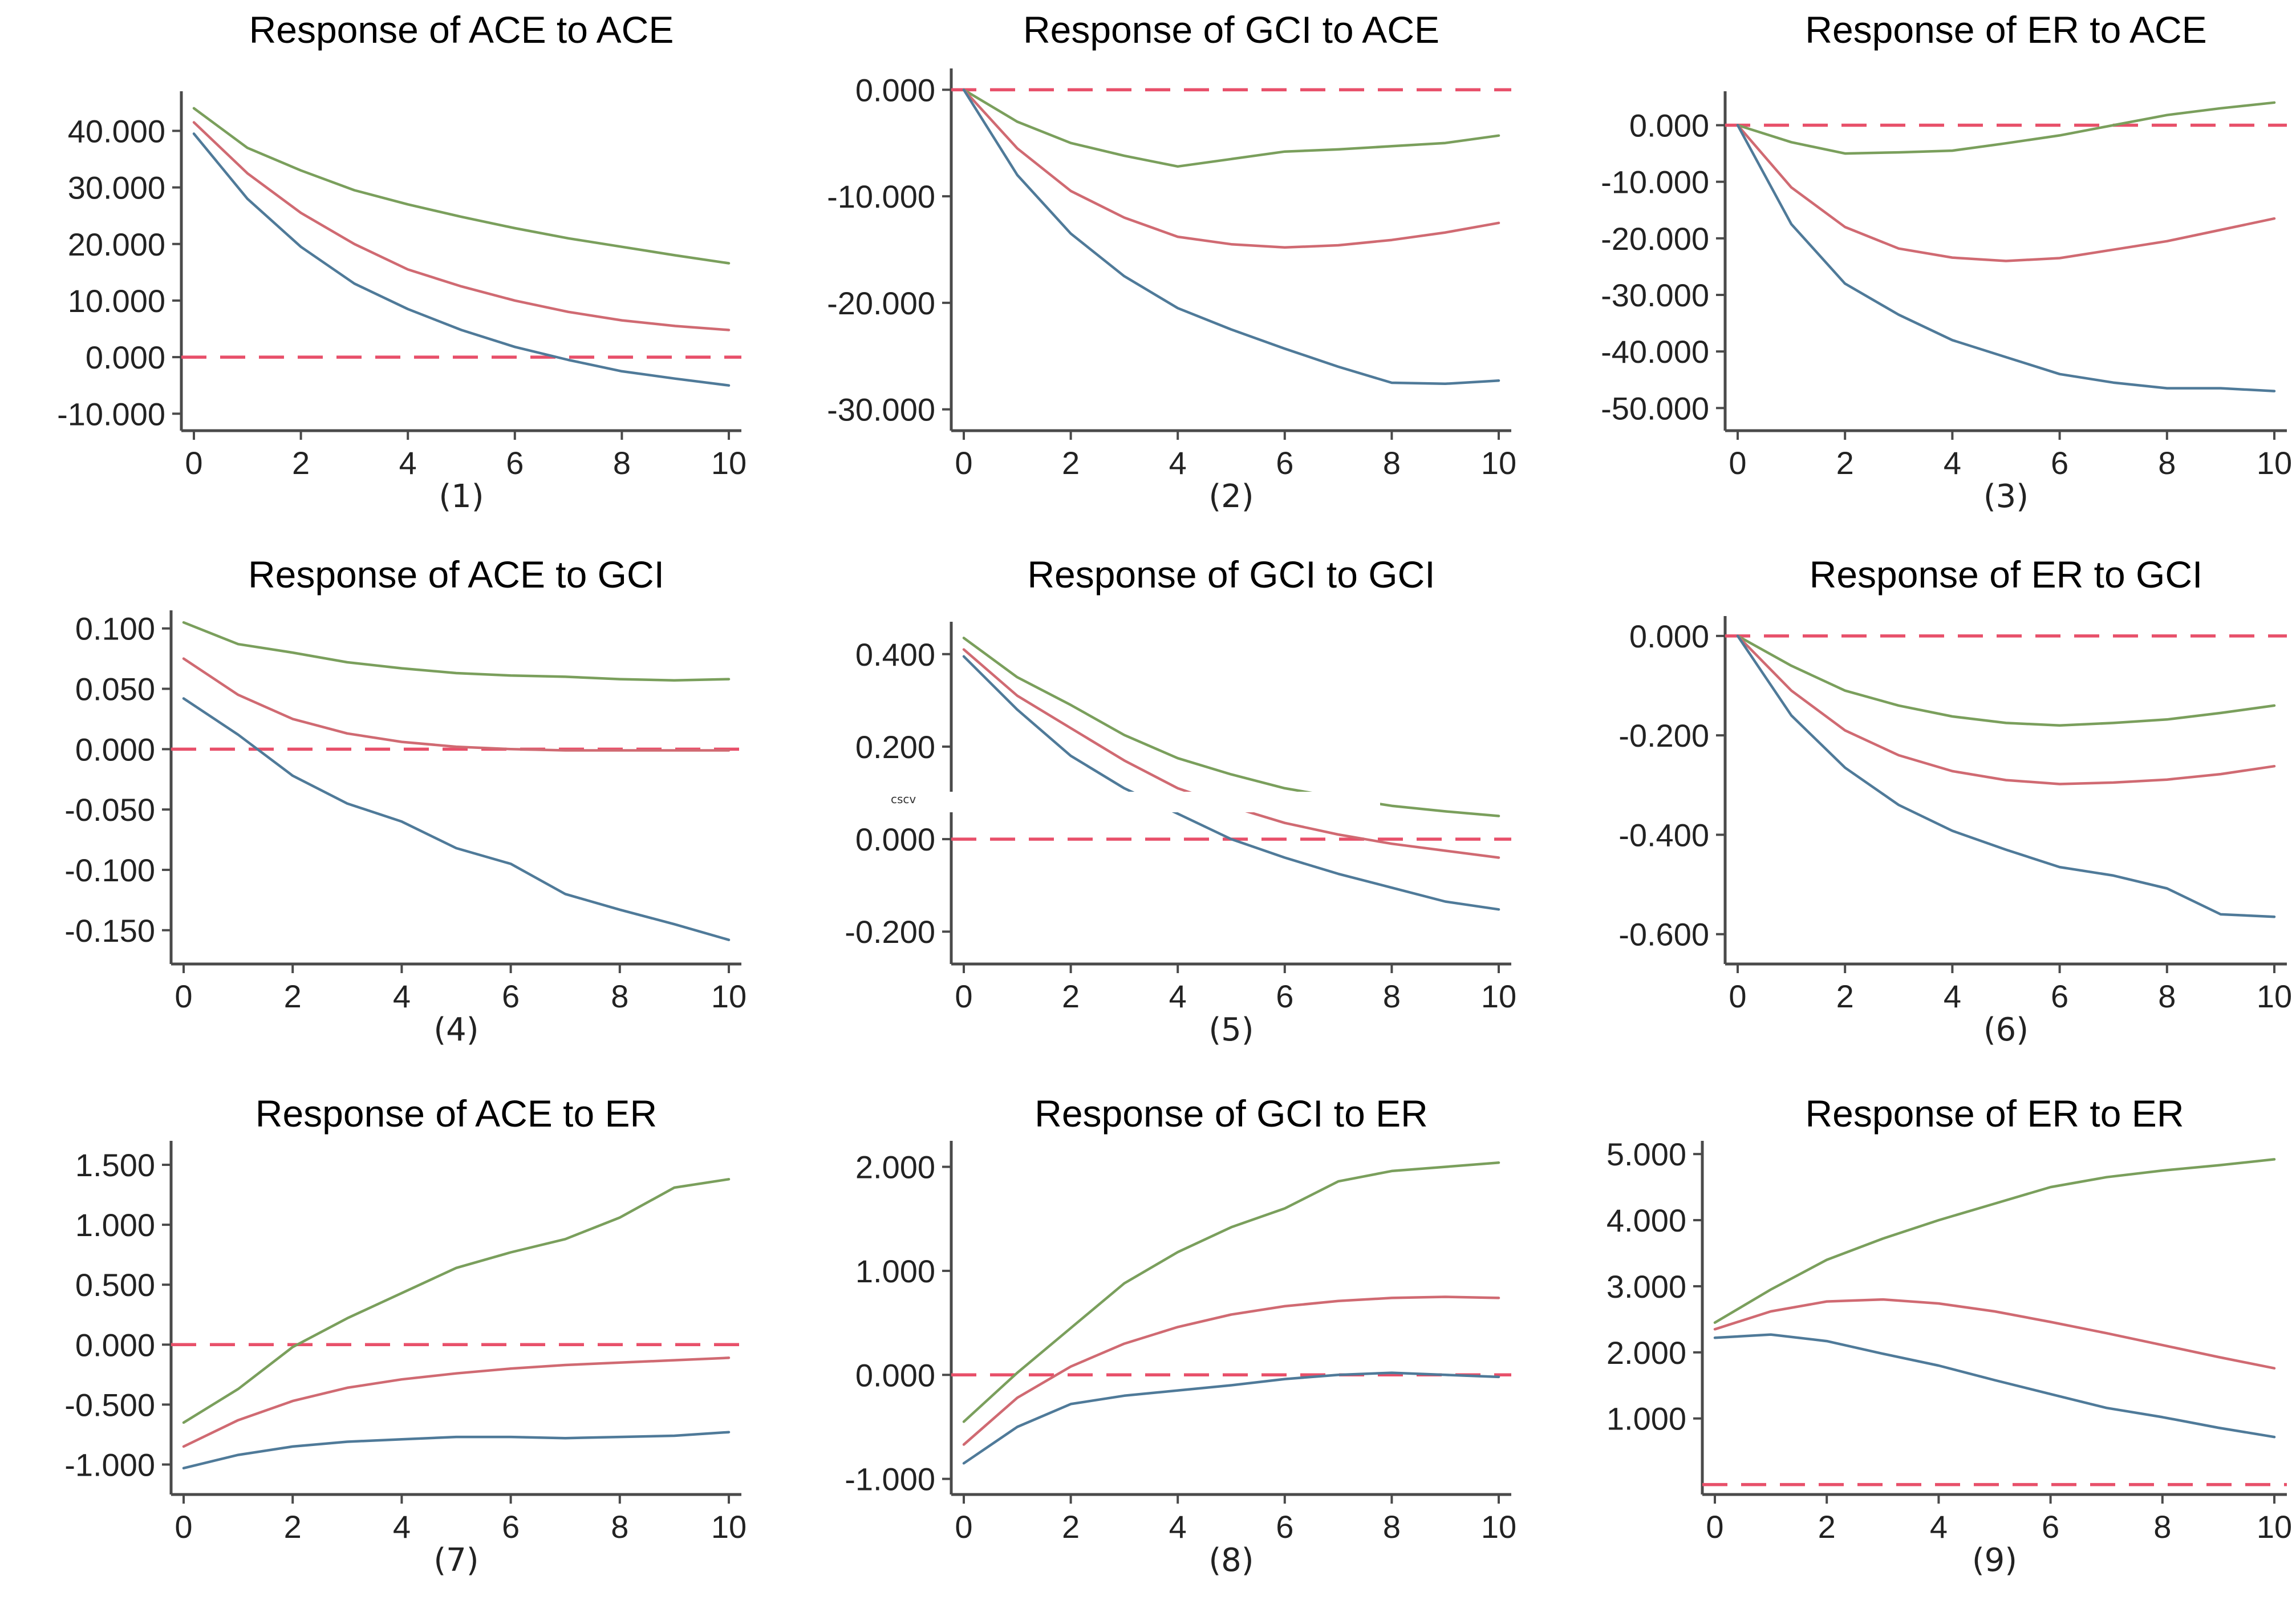 This screenshot has height=1612, width=2296. What do you see at coordinates (1995, 1560) in the screenshot?
I see `panel-caption: (9)` at bounding box center [1995, 1560].